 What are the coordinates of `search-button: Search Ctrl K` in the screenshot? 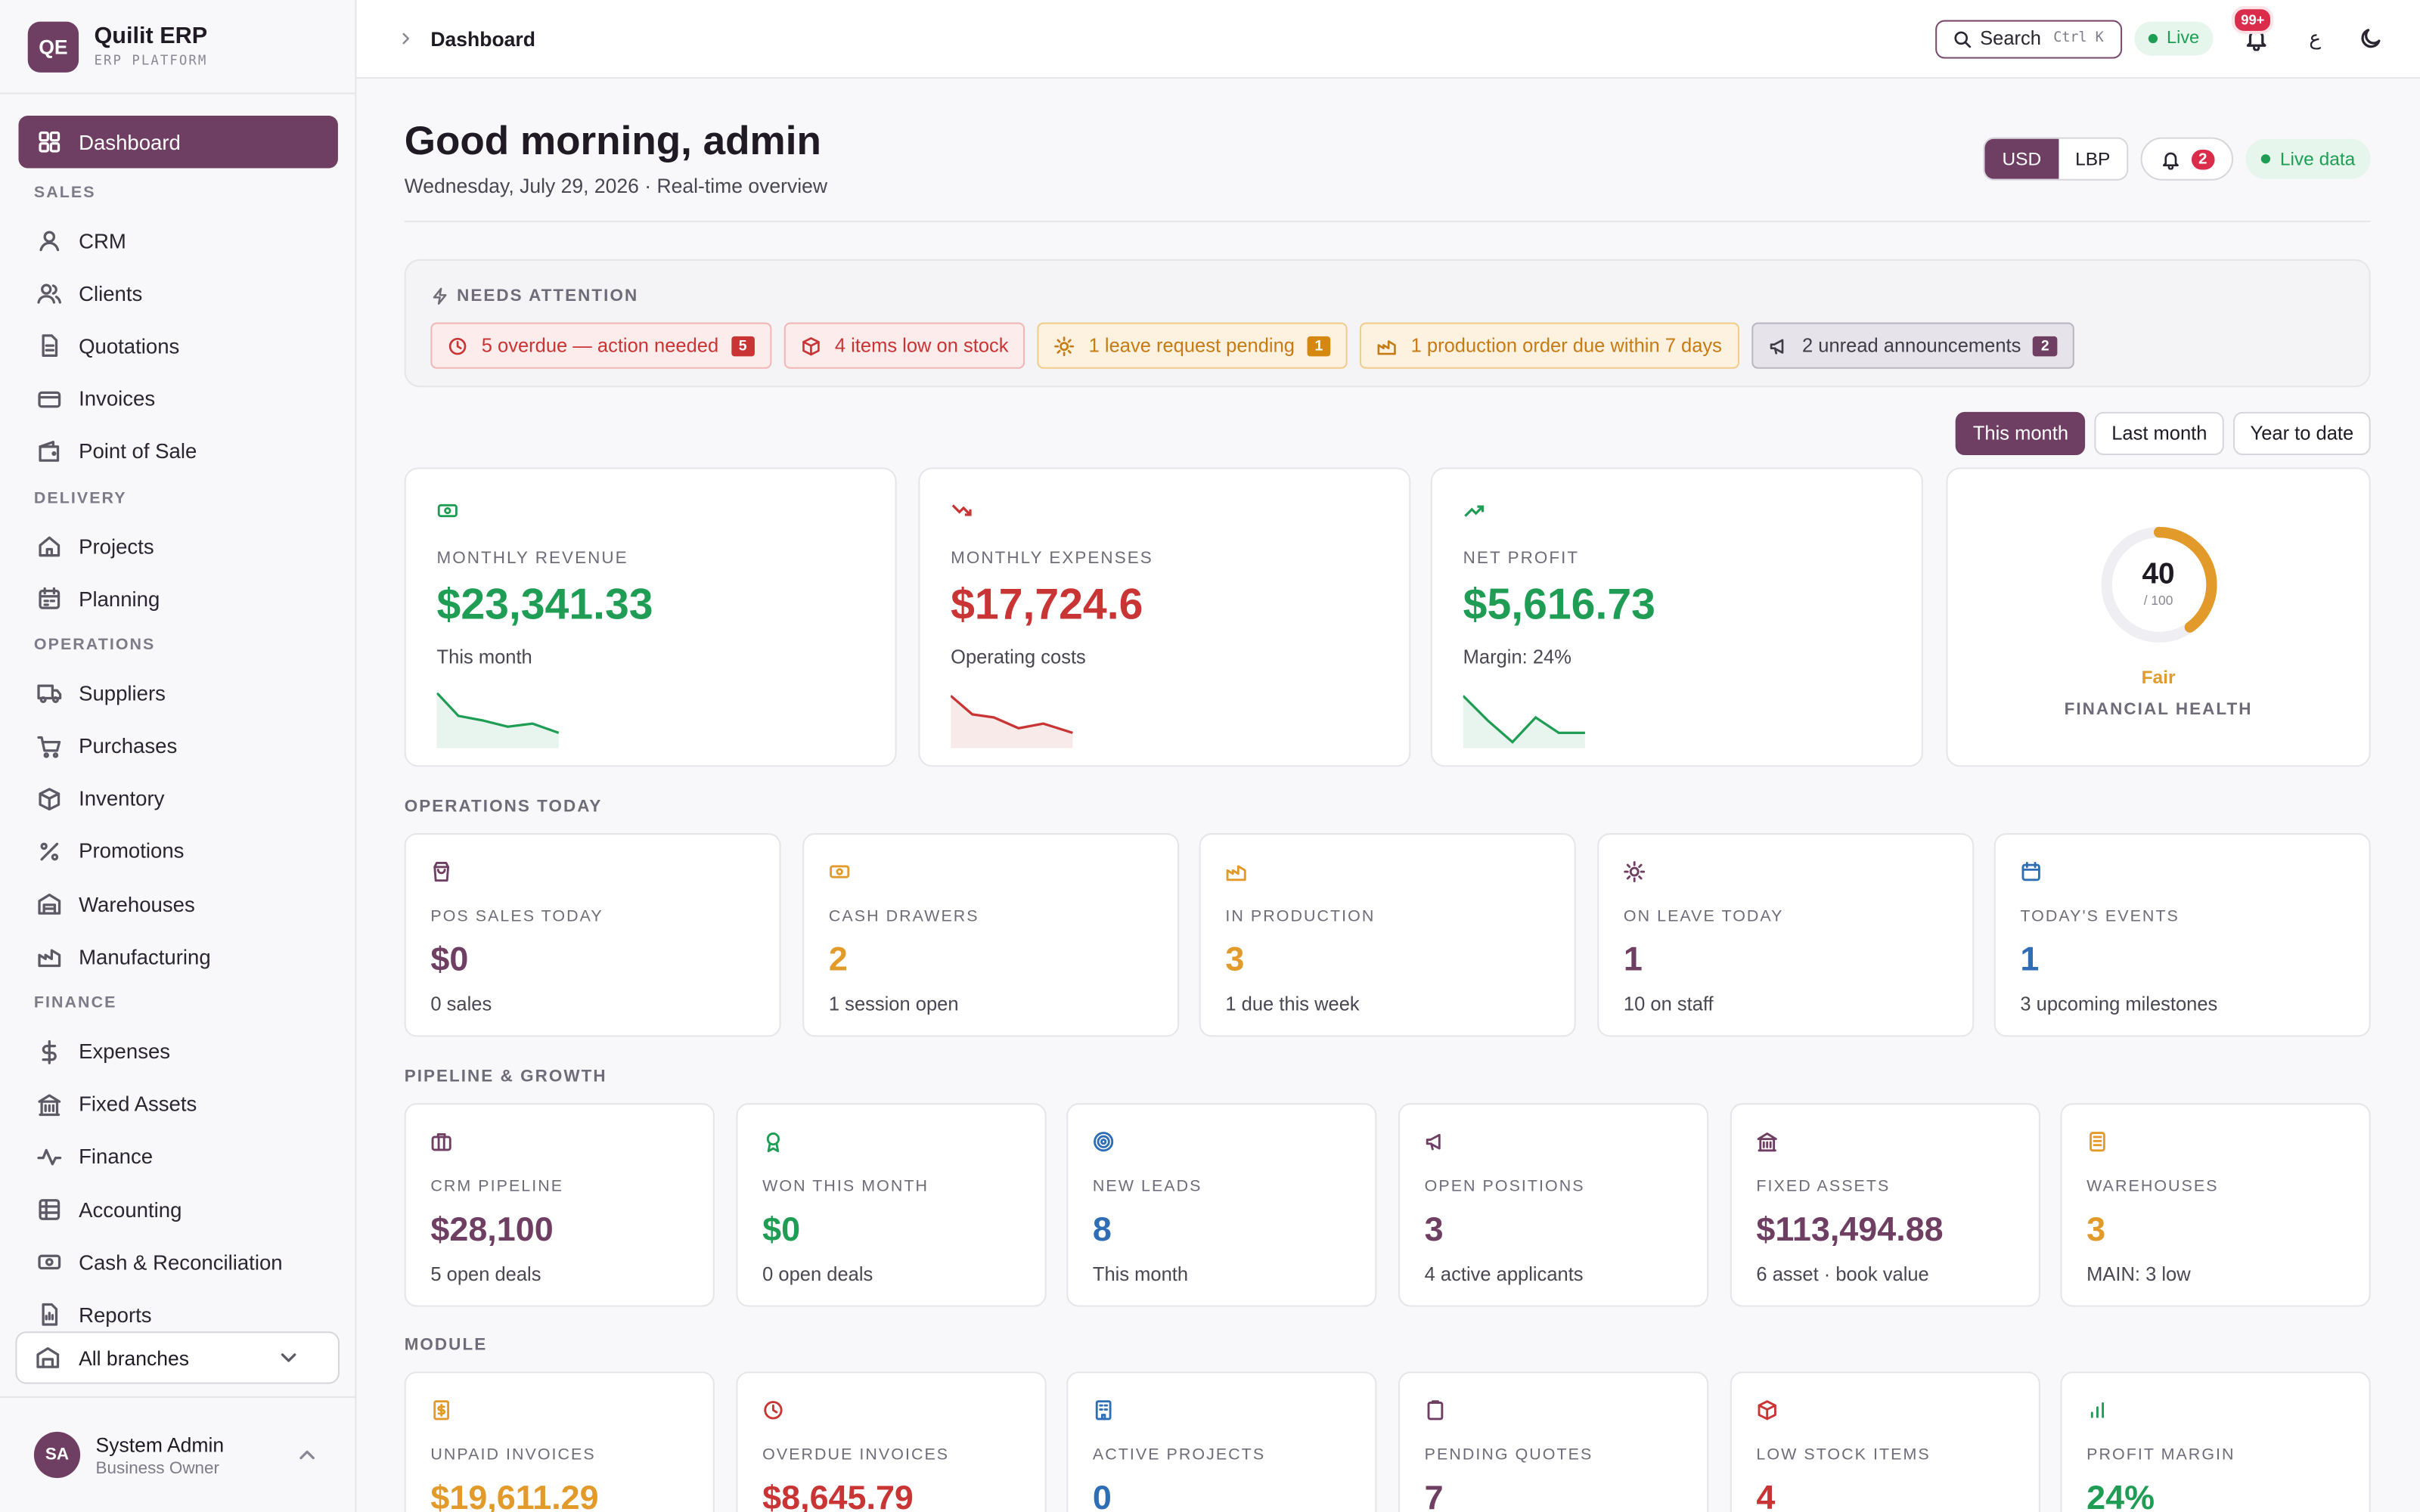 It's located at (2028, 38).